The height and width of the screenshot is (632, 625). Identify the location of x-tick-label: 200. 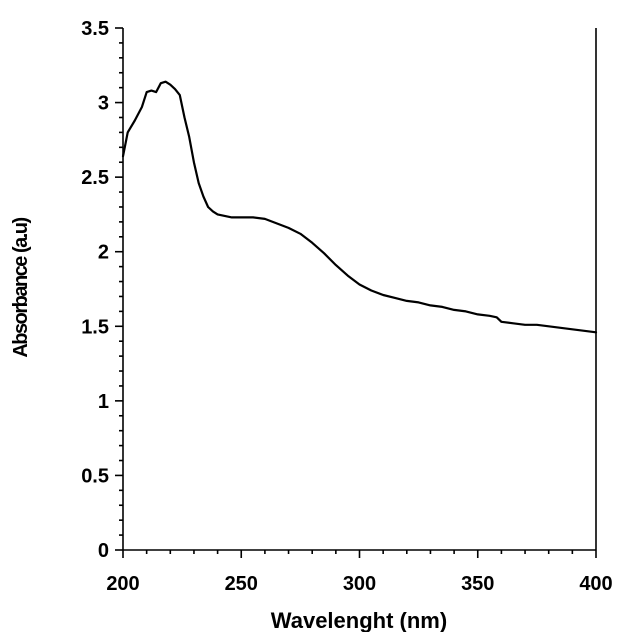
(122, 584).